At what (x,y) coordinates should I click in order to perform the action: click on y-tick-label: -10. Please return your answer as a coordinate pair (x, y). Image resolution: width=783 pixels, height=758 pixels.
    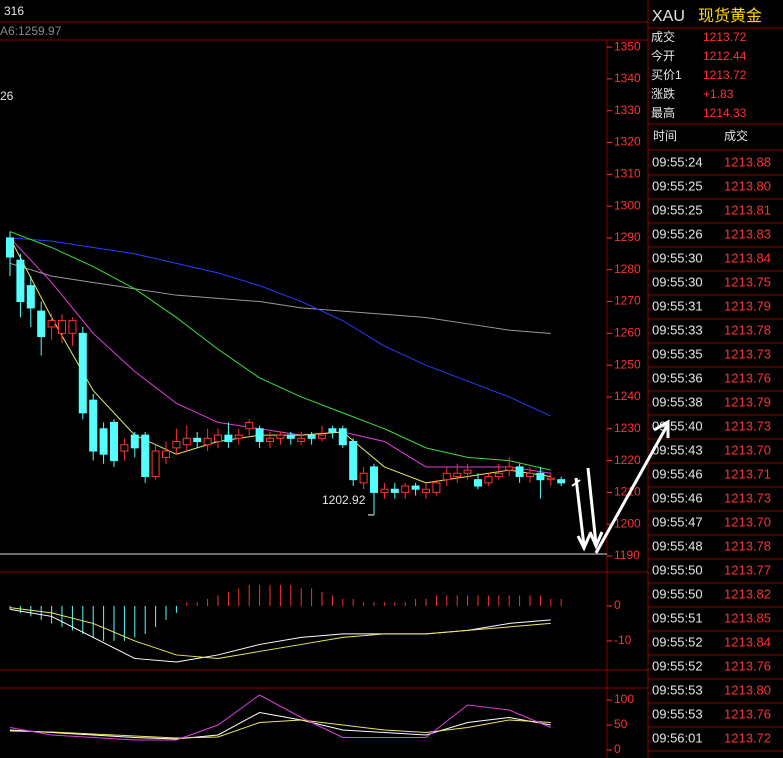
    Looking at the image, I should click on (623, 640).